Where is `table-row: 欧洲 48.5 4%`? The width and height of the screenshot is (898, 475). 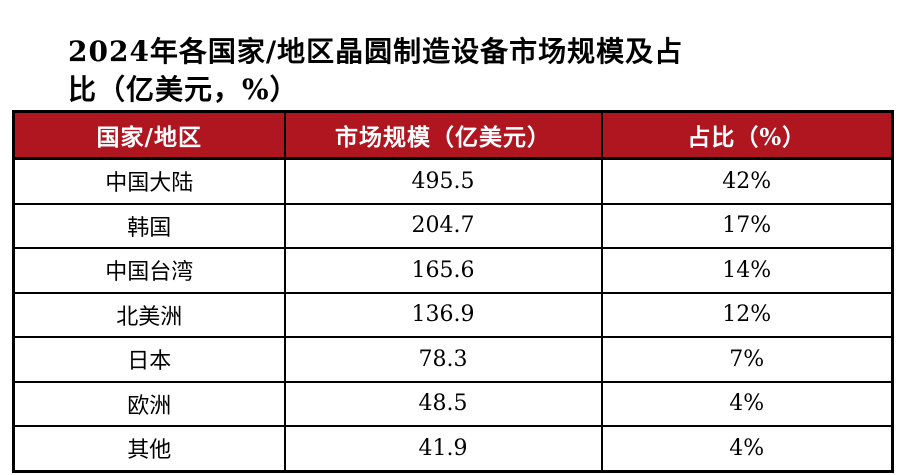
table-row: 欧洲 48.5 4% is located at coordinates (453, 403).